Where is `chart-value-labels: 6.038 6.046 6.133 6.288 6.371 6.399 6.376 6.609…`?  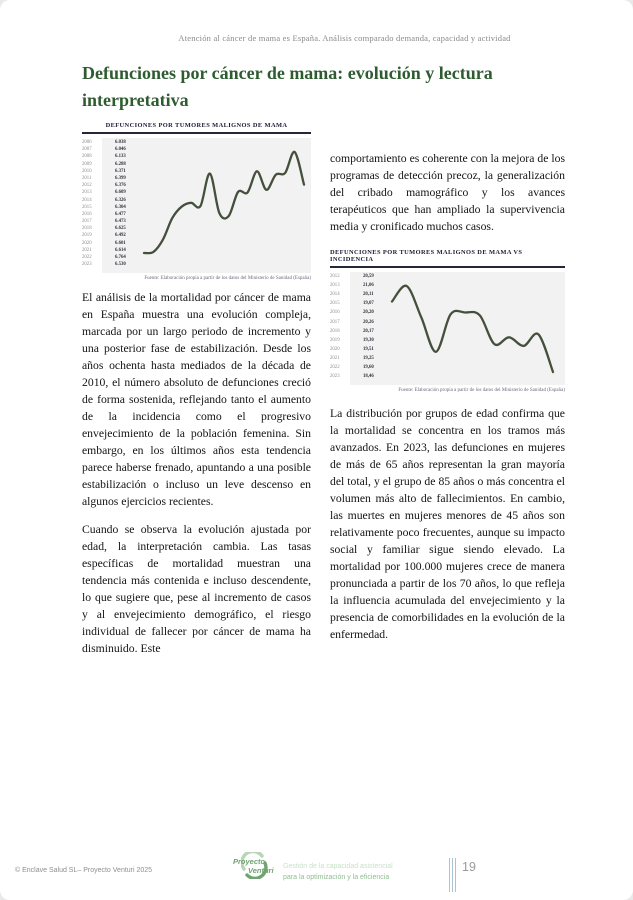
chart-value-labels: 6.038 6.046 6.133 6.288 6.371 6.399 6.376 6.609… is located at coordinates (120, 204).